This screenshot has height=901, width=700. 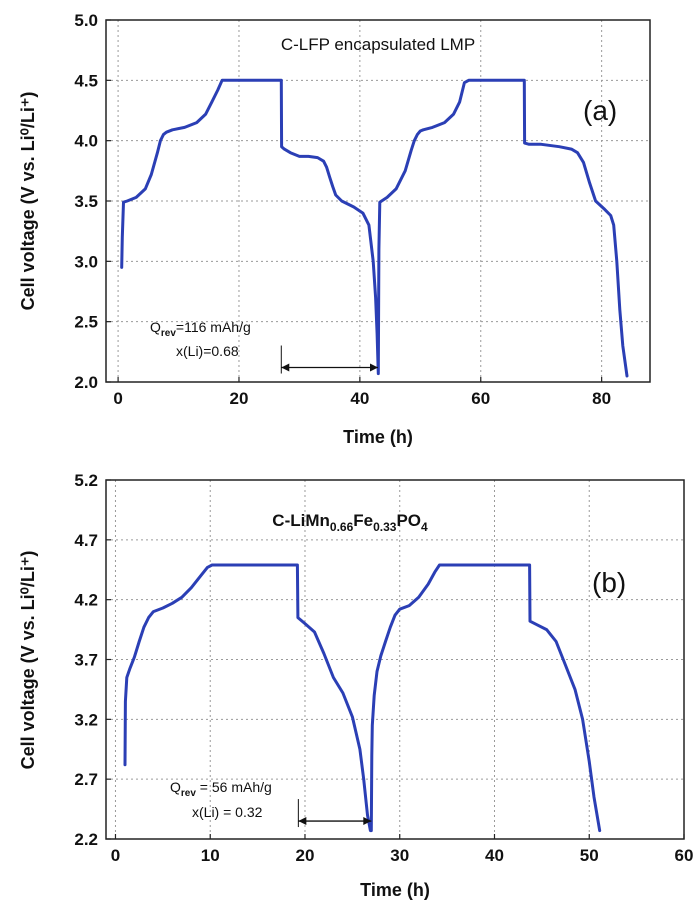 I want to click on title-b-sub2: 0.33, so click(x=385, y=527).